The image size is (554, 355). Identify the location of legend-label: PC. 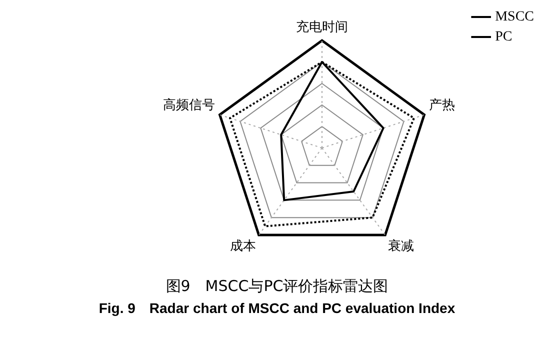
(503, 37).